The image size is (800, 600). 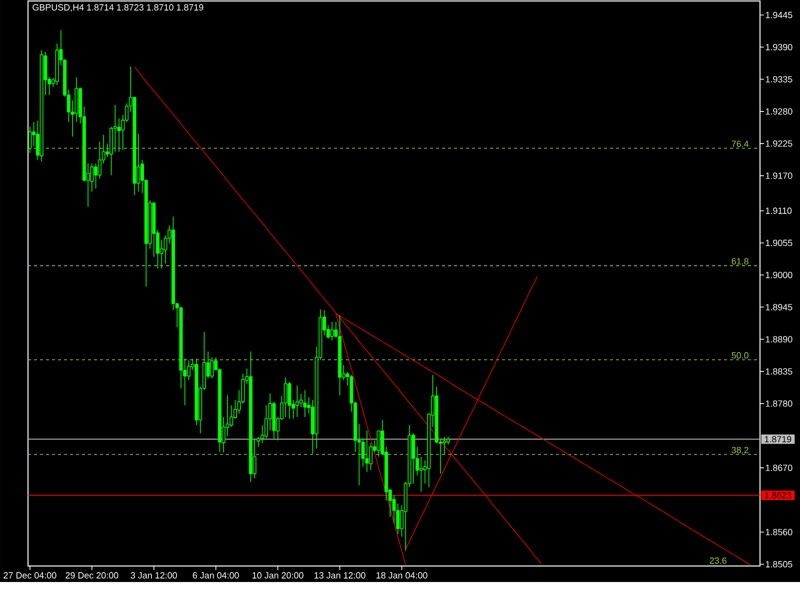 What do you see at coordinates (779, 564) in the screenshot?
I see `y-tick-label: 1.8505` at bounding box center [779, 564].